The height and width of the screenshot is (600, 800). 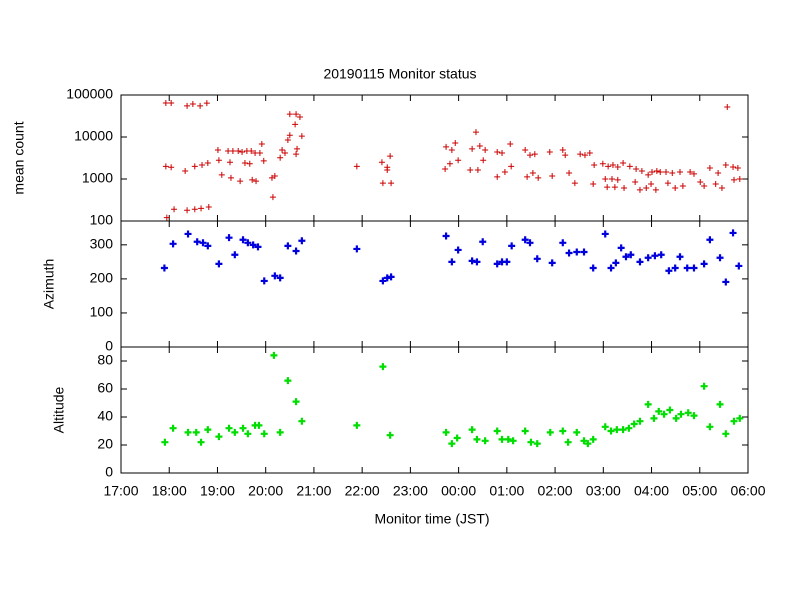 I want to click on x-tick-label: 06:00, so click(x=747, y=491).